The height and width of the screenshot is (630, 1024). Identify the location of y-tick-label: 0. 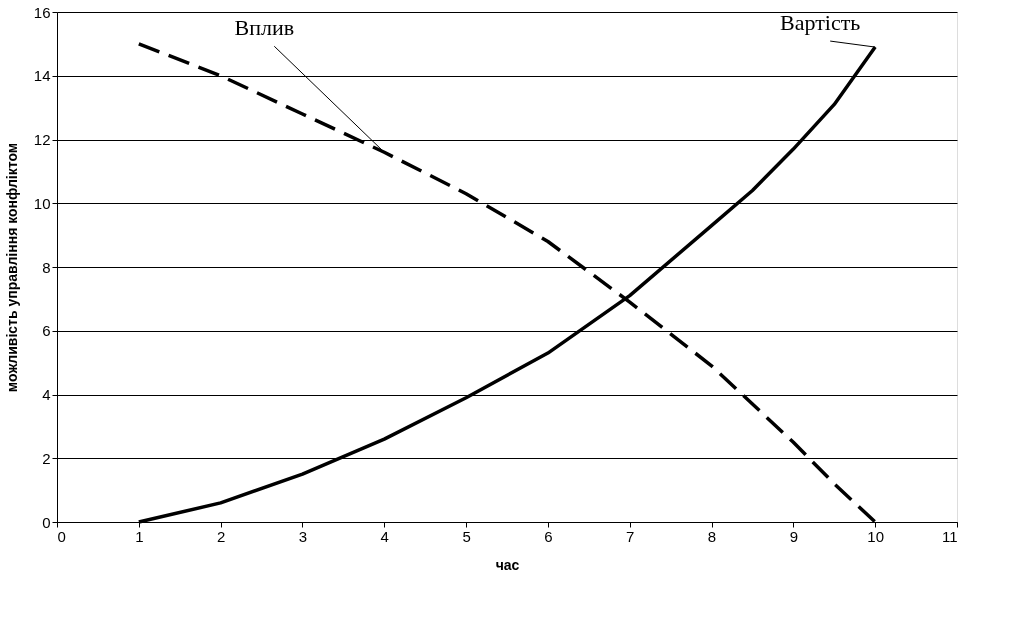
(46, 522).